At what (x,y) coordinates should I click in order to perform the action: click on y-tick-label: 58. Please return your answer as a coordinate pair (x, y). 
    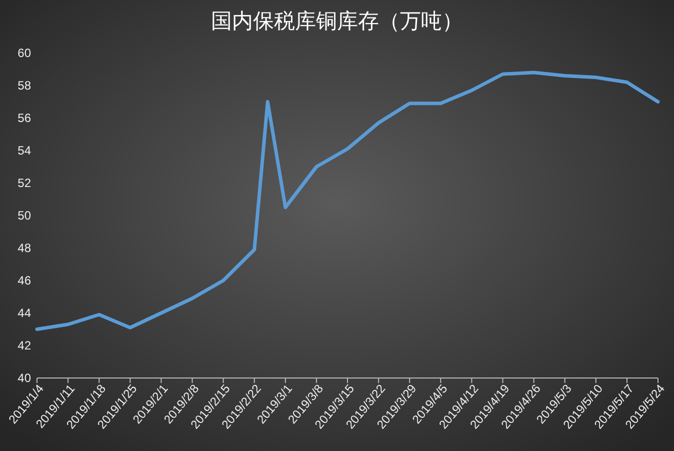
    Looking at the image, I should click on (25, 85).